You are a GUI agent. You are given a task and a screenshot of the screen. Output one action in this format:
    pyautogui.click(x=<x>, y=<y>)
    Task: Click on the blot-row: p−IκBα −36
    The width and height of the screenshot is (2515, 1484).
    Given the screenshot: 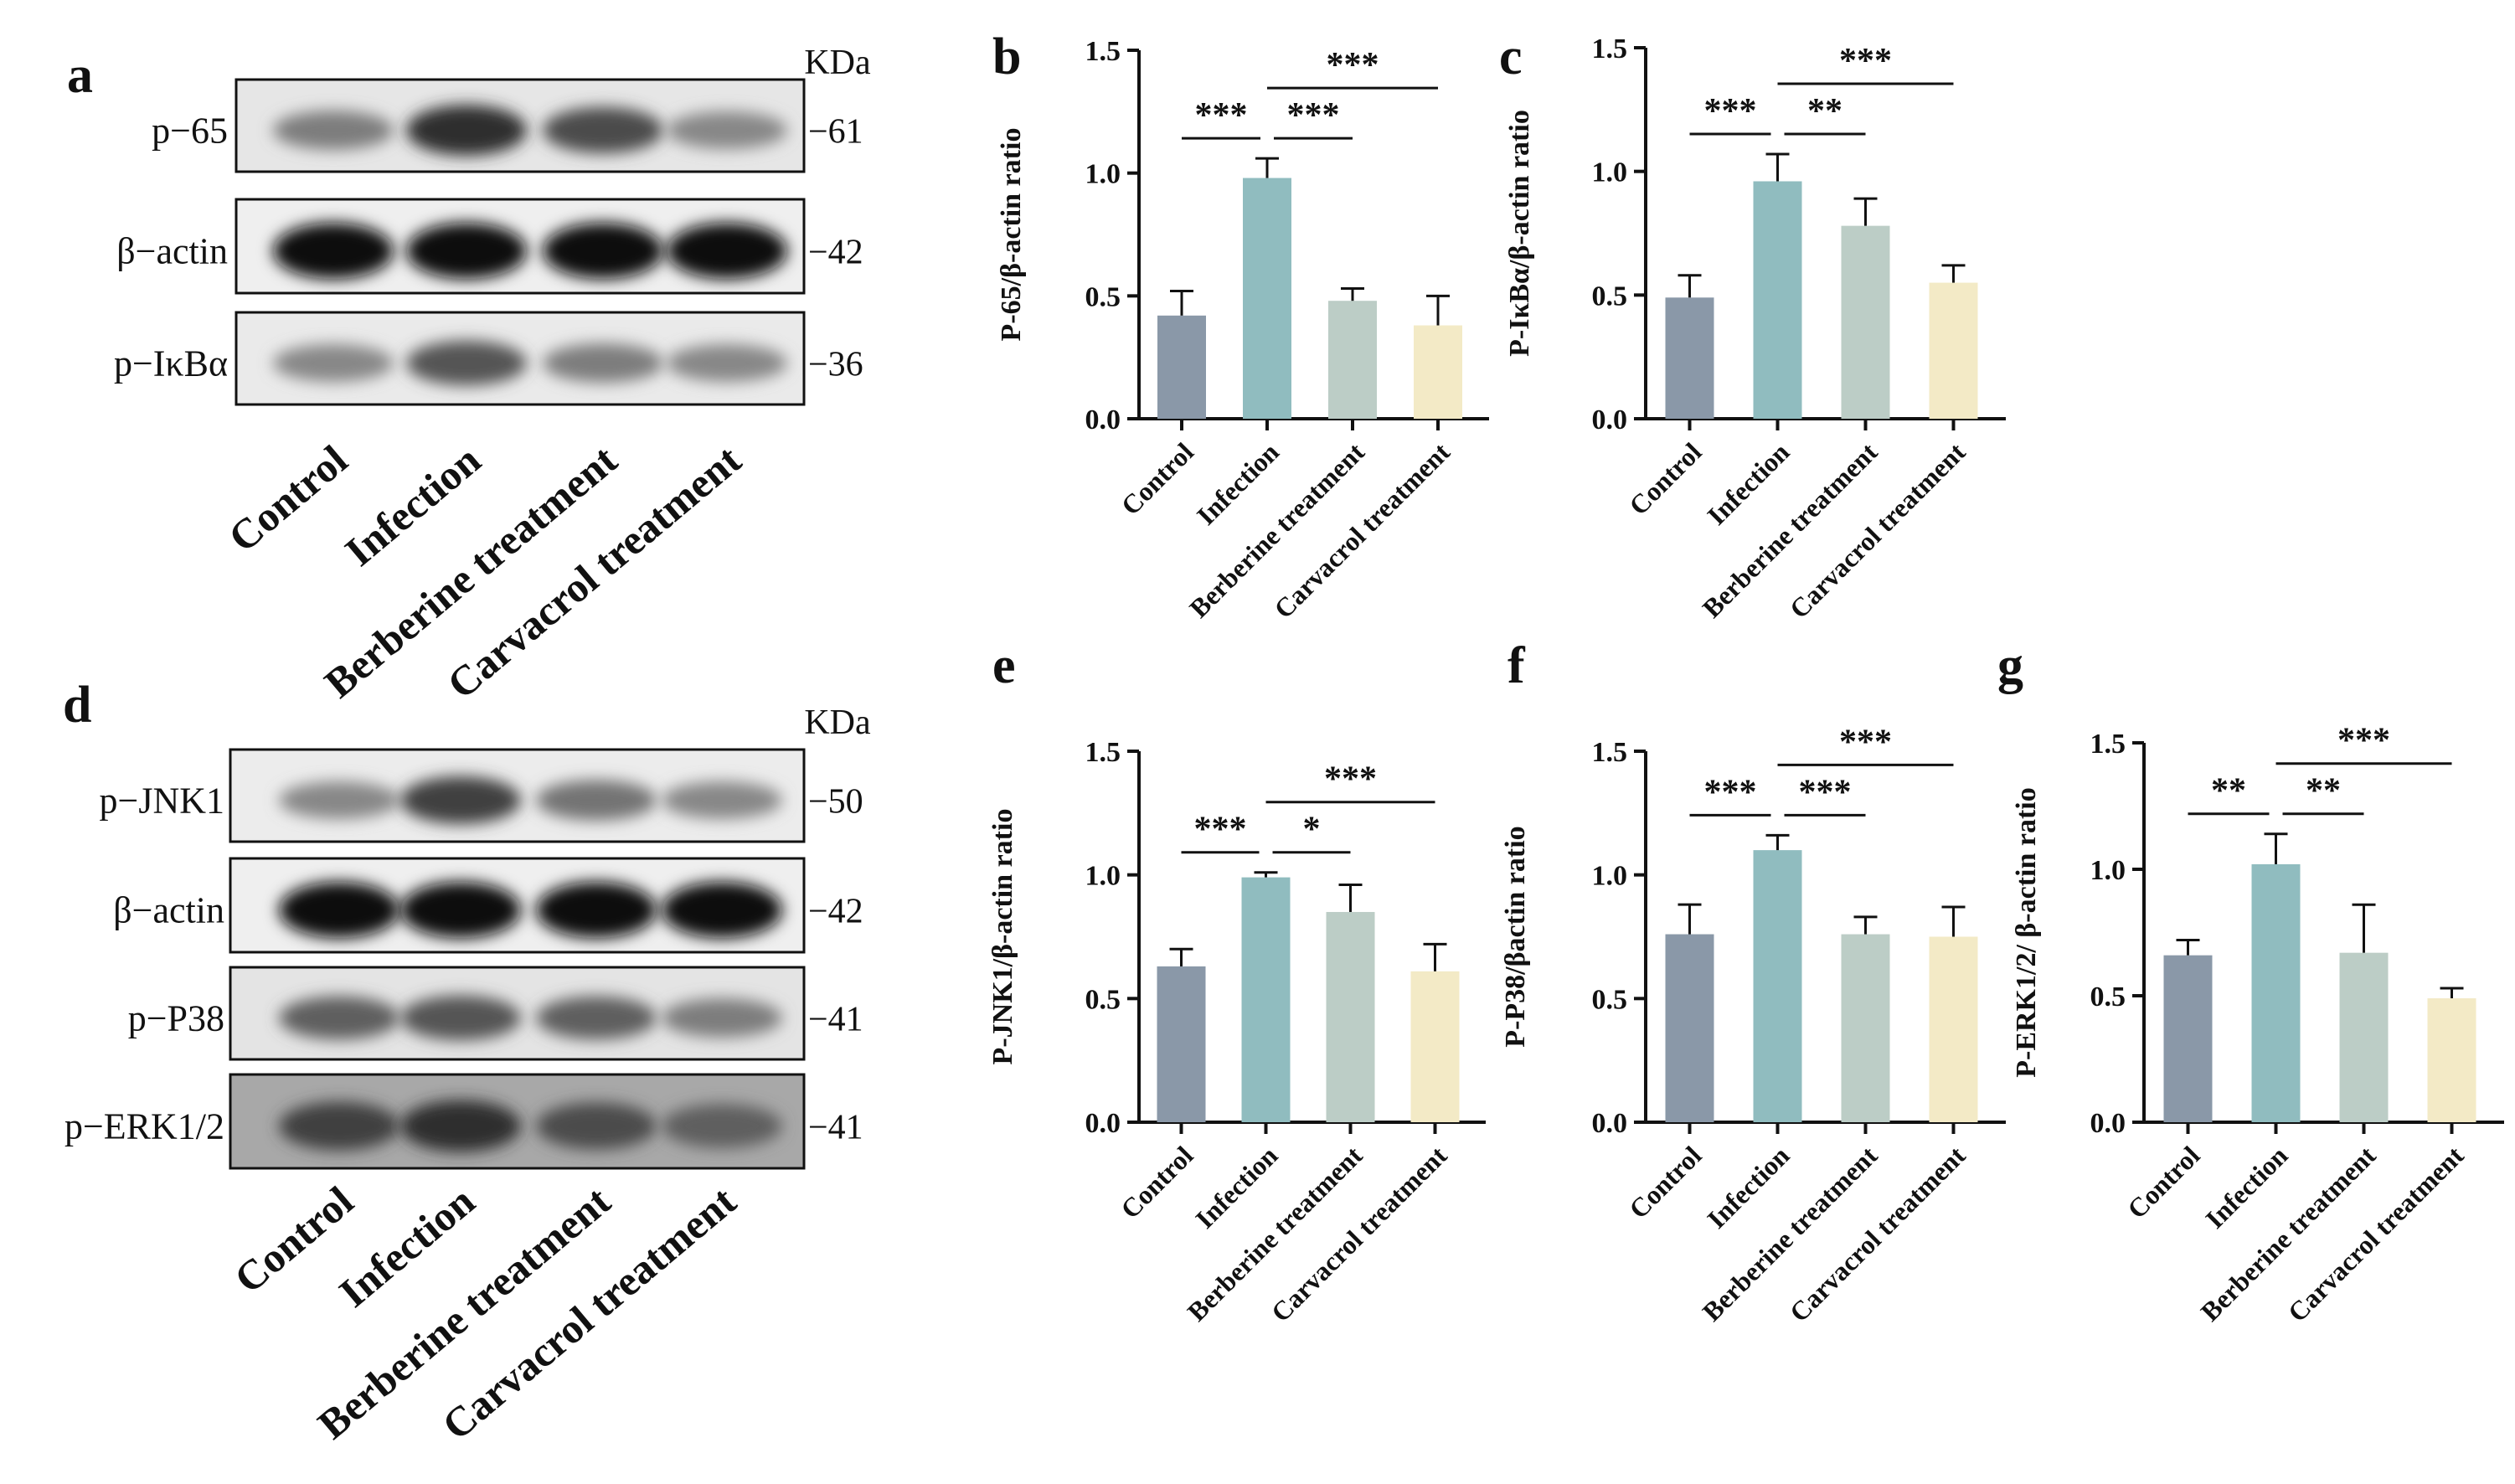 What is the action you would take?
    pyautogui.click(x=488, y=358)
    